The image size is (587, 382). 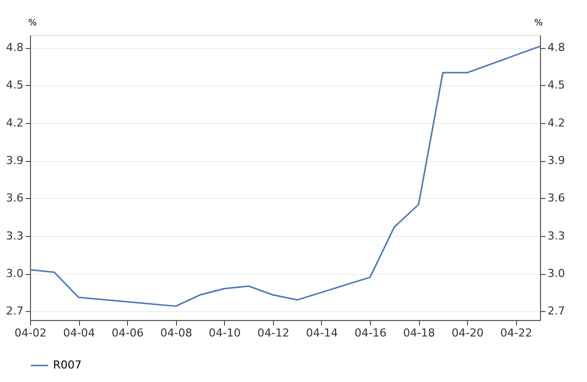 I want to click on x-tick-label: 04-14, so click(x=322, y=333).